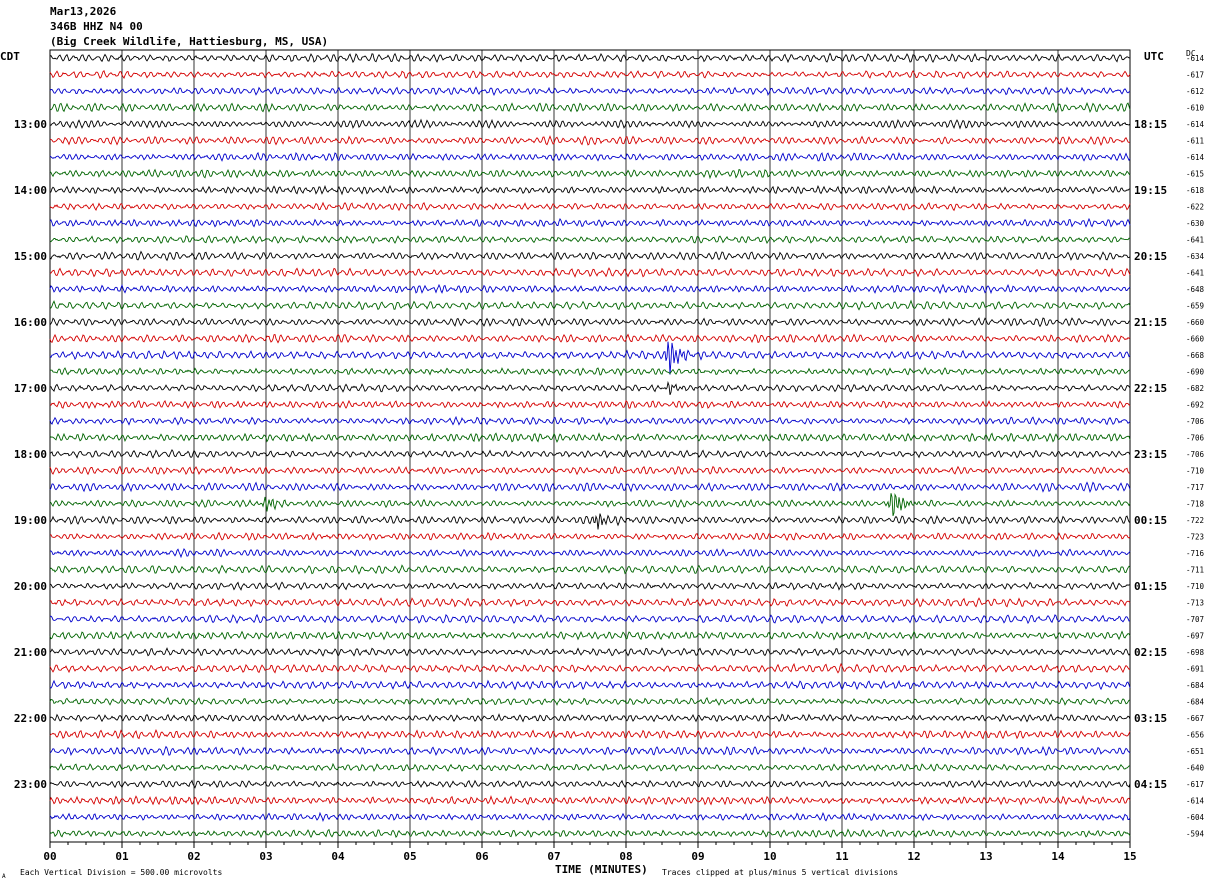 Image resolution: width=1210 pixels, height=886 pixels. Describe the element at coordinates (1195, 520) in the screenshot. I see `dc-offset-label: -722` at that location.